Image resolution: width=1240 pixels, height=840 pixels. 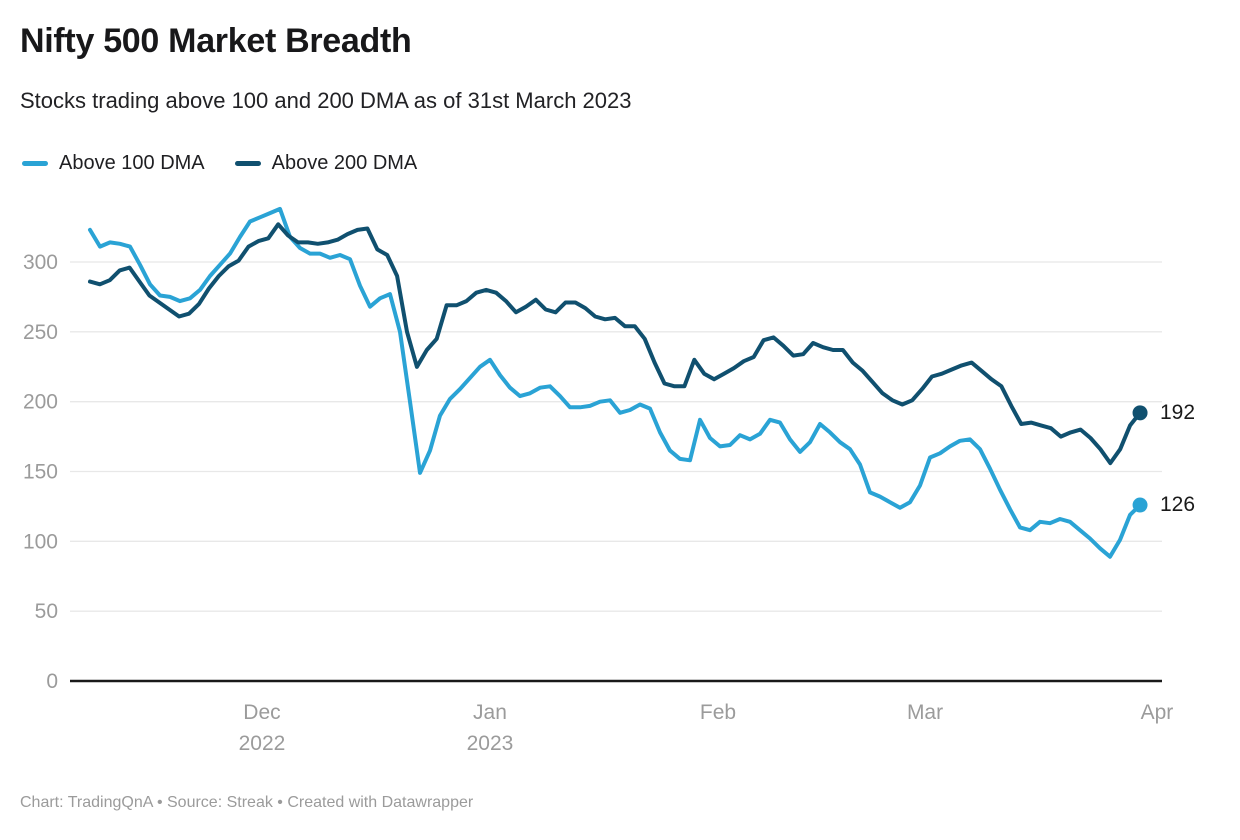 What do you see at coordinates (344, 163) in the screenshot?
I see `legend-label-above-200-dma: Above 200 DMA` at bounding box center [344, 163].